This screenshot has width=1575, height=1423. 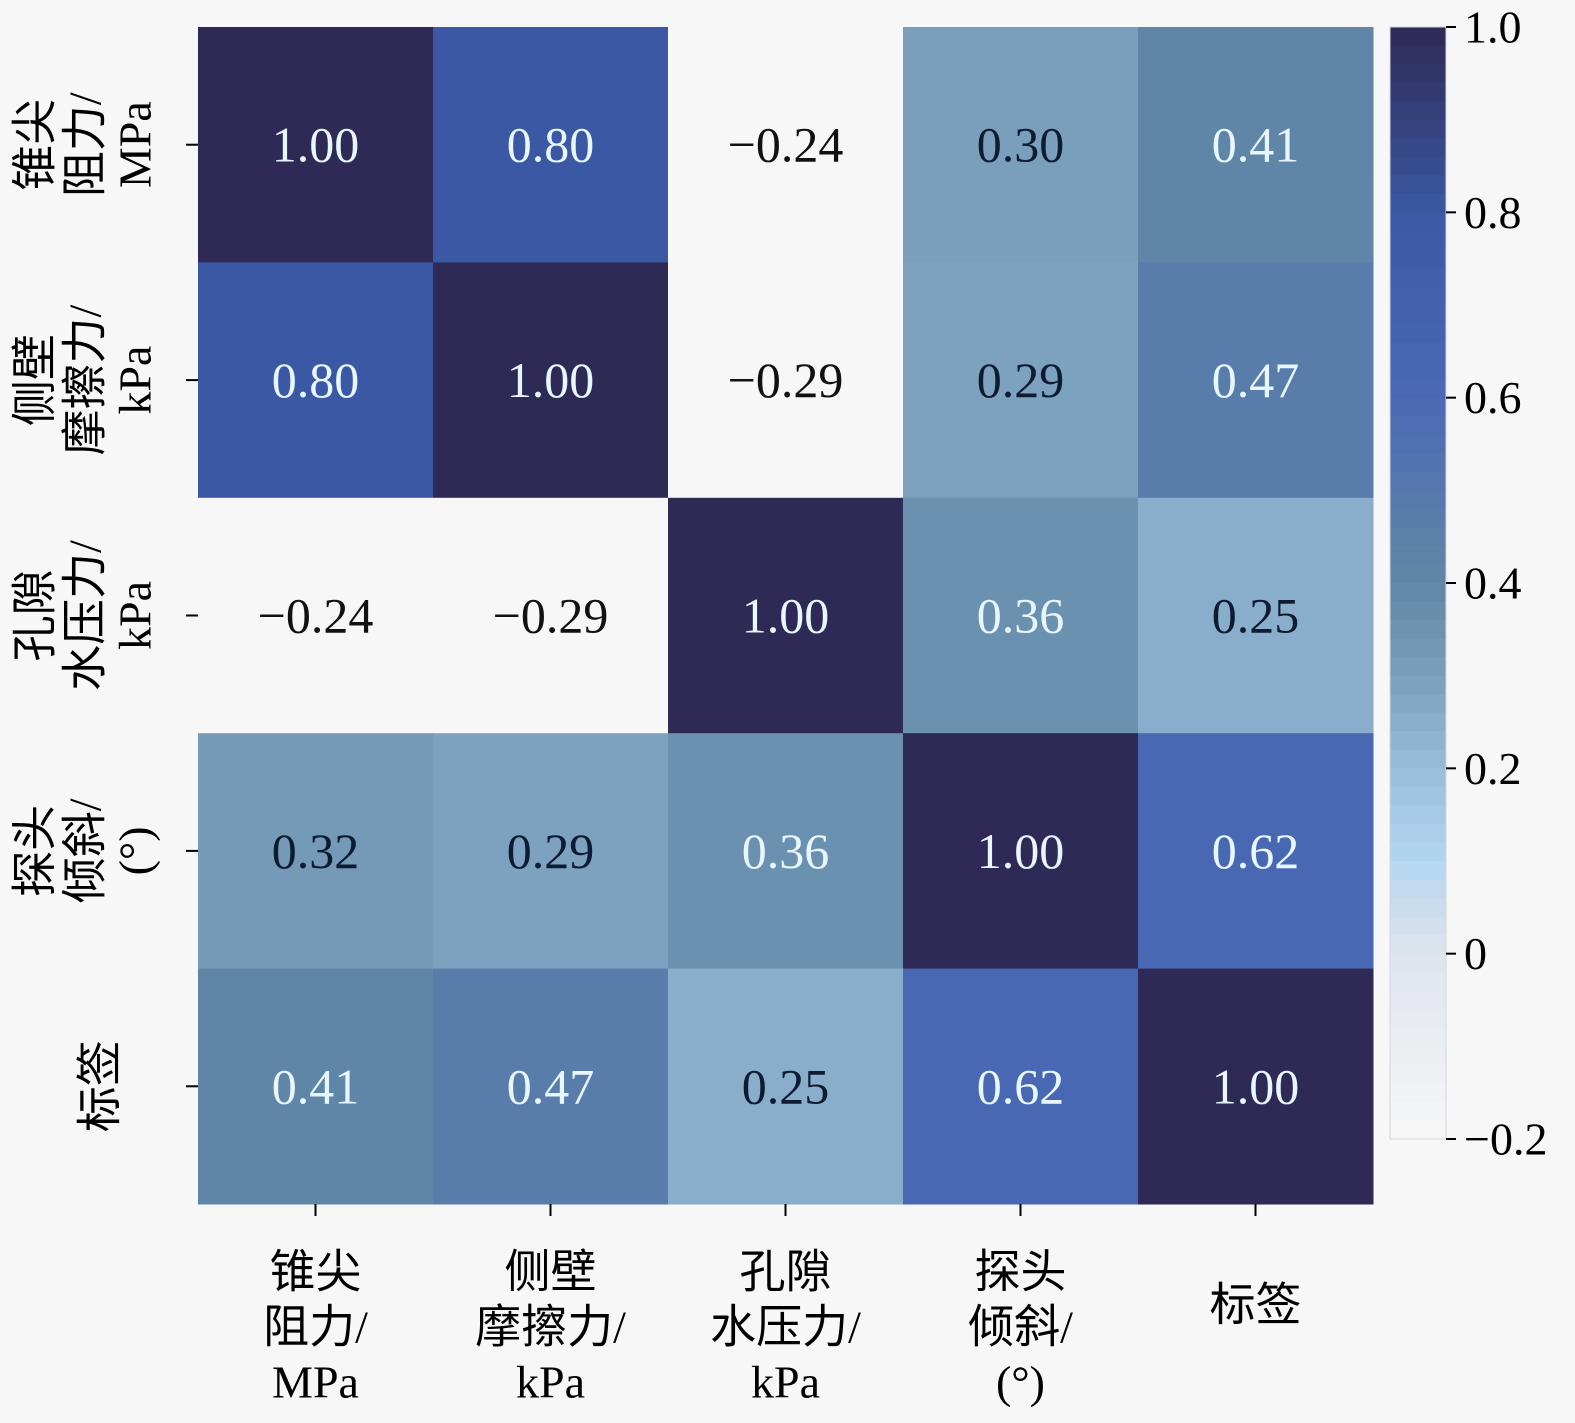 I want to click on cell-value-label: 0.29, so click(x=1021, y=380).